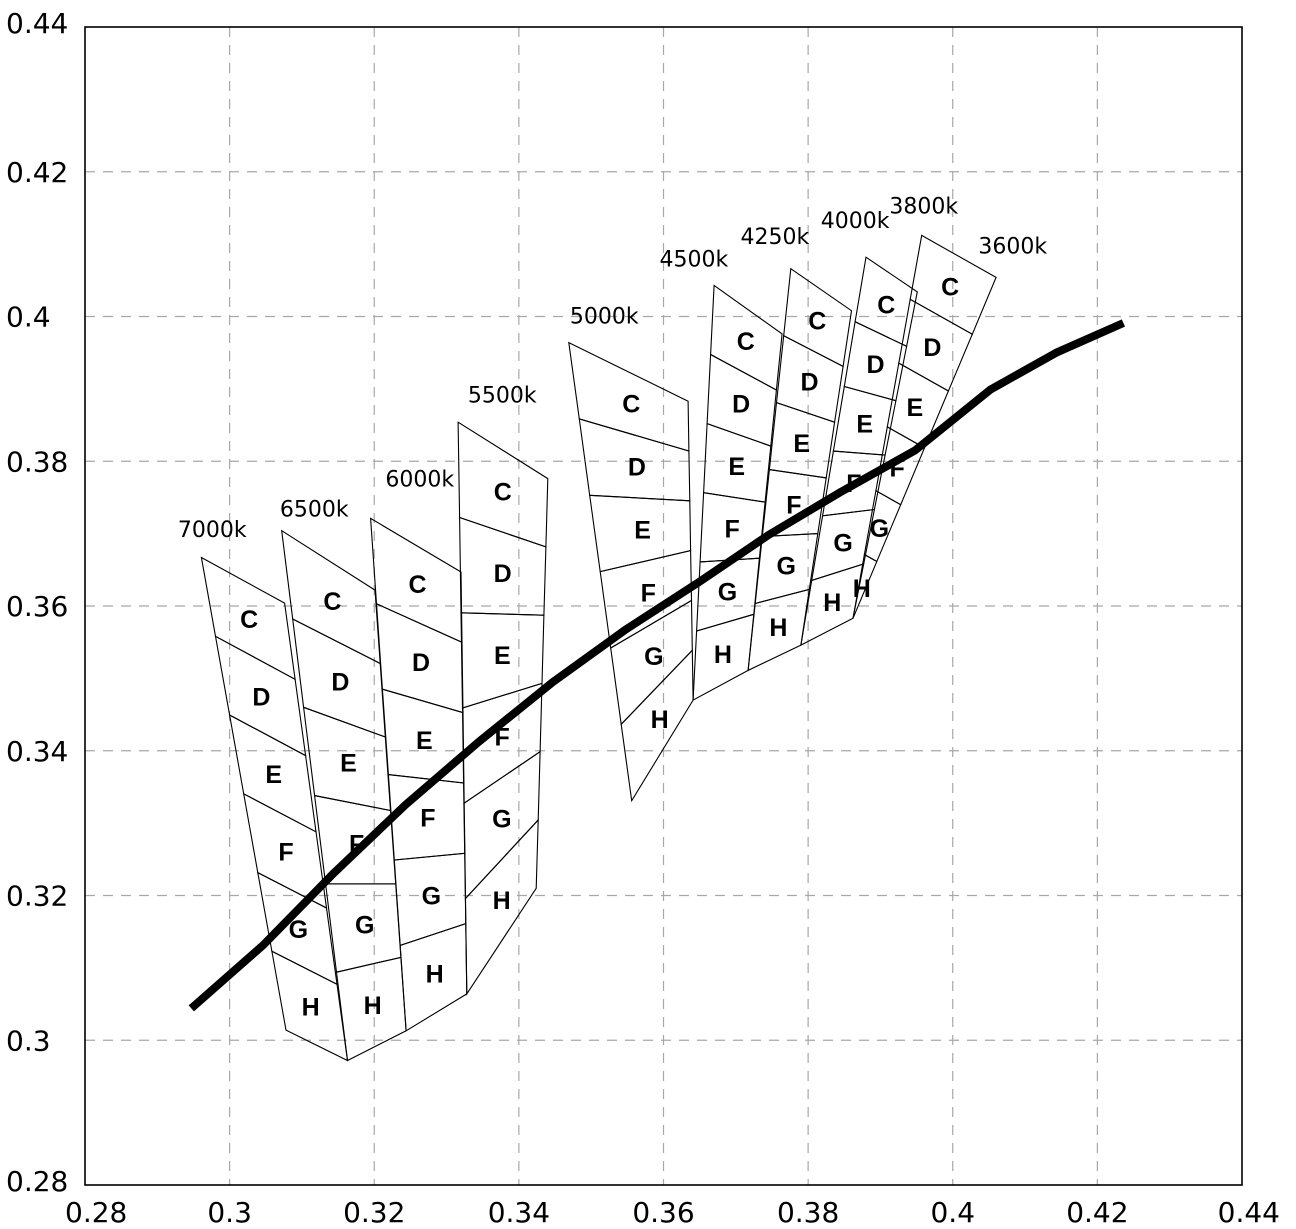  Describe the element at coordinates (694, 260) in the screenshot. I see `cct-label: 4500k` at that location.